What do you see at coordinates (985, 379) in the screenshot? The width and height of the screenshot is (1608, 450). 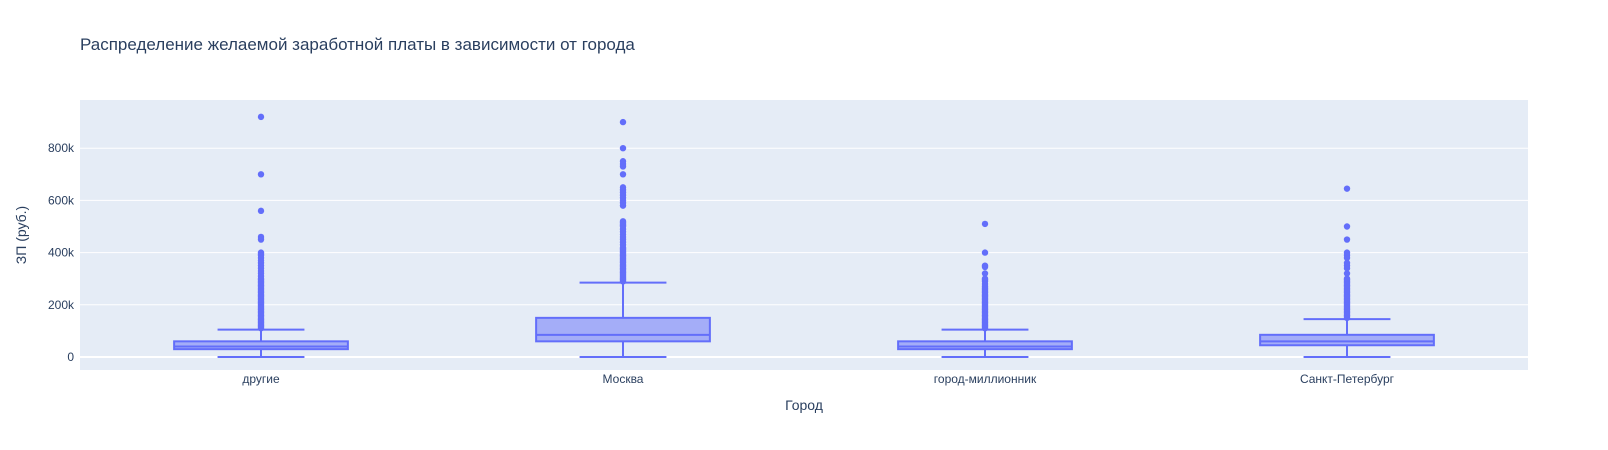 I see `x-tick-label: город-миллионник` at bounding box center [985, 379].